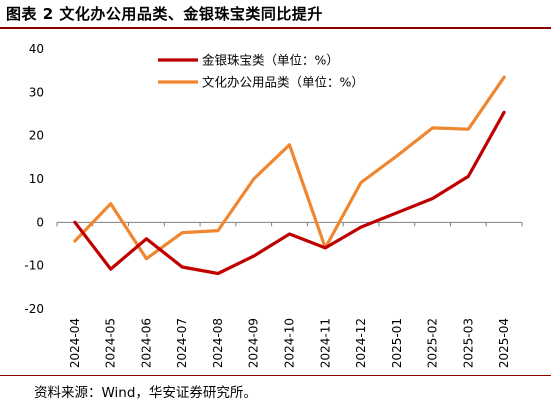 This screenshot has height=406, width=551. What do you see at coordinates (40, 222) in the screenshot?
I see `y-tick-label: 0` at bounding box center [40, 222].